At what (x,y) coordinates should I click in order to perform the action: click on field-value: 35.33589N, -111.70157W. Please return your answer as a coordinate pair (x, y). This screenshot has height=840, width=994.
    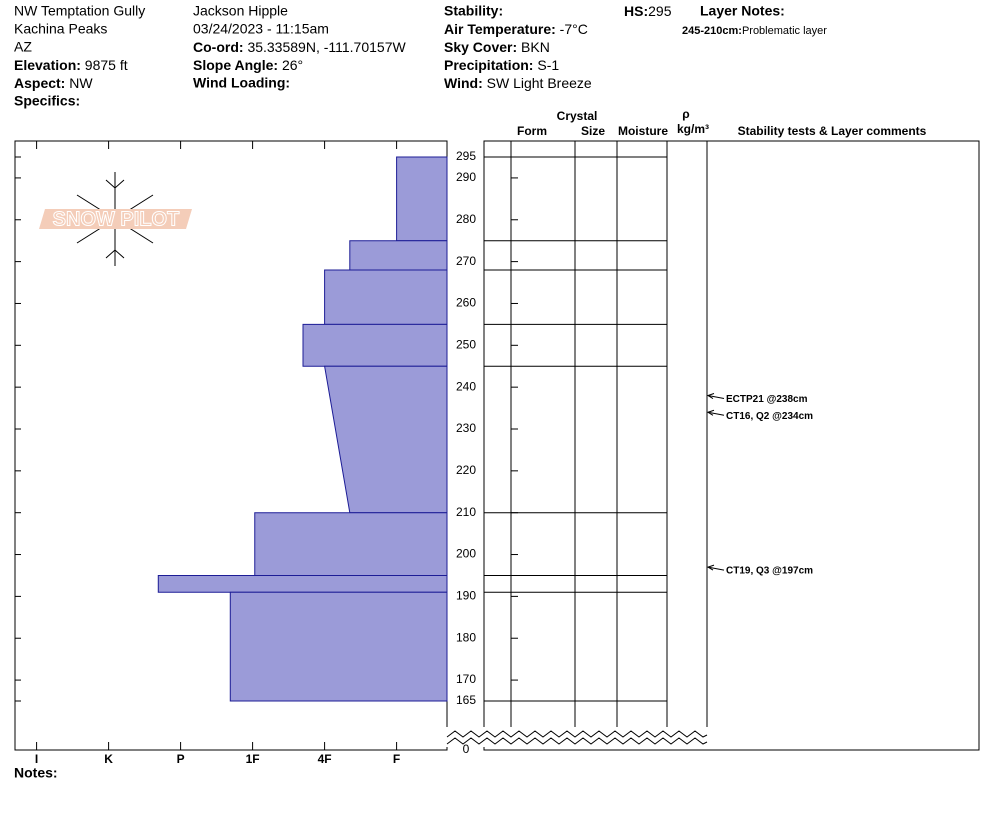
    Looking at the image, I should click on (326, 47).